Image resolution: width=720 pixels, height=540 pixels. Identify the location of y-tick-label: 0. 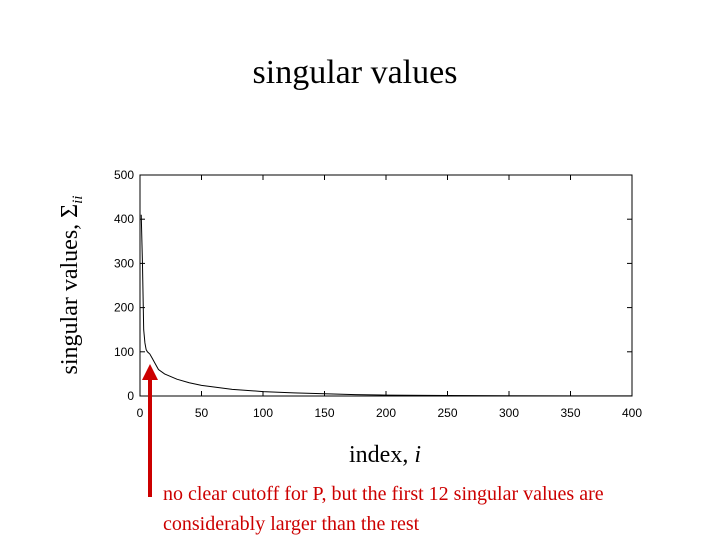
(130, 396).